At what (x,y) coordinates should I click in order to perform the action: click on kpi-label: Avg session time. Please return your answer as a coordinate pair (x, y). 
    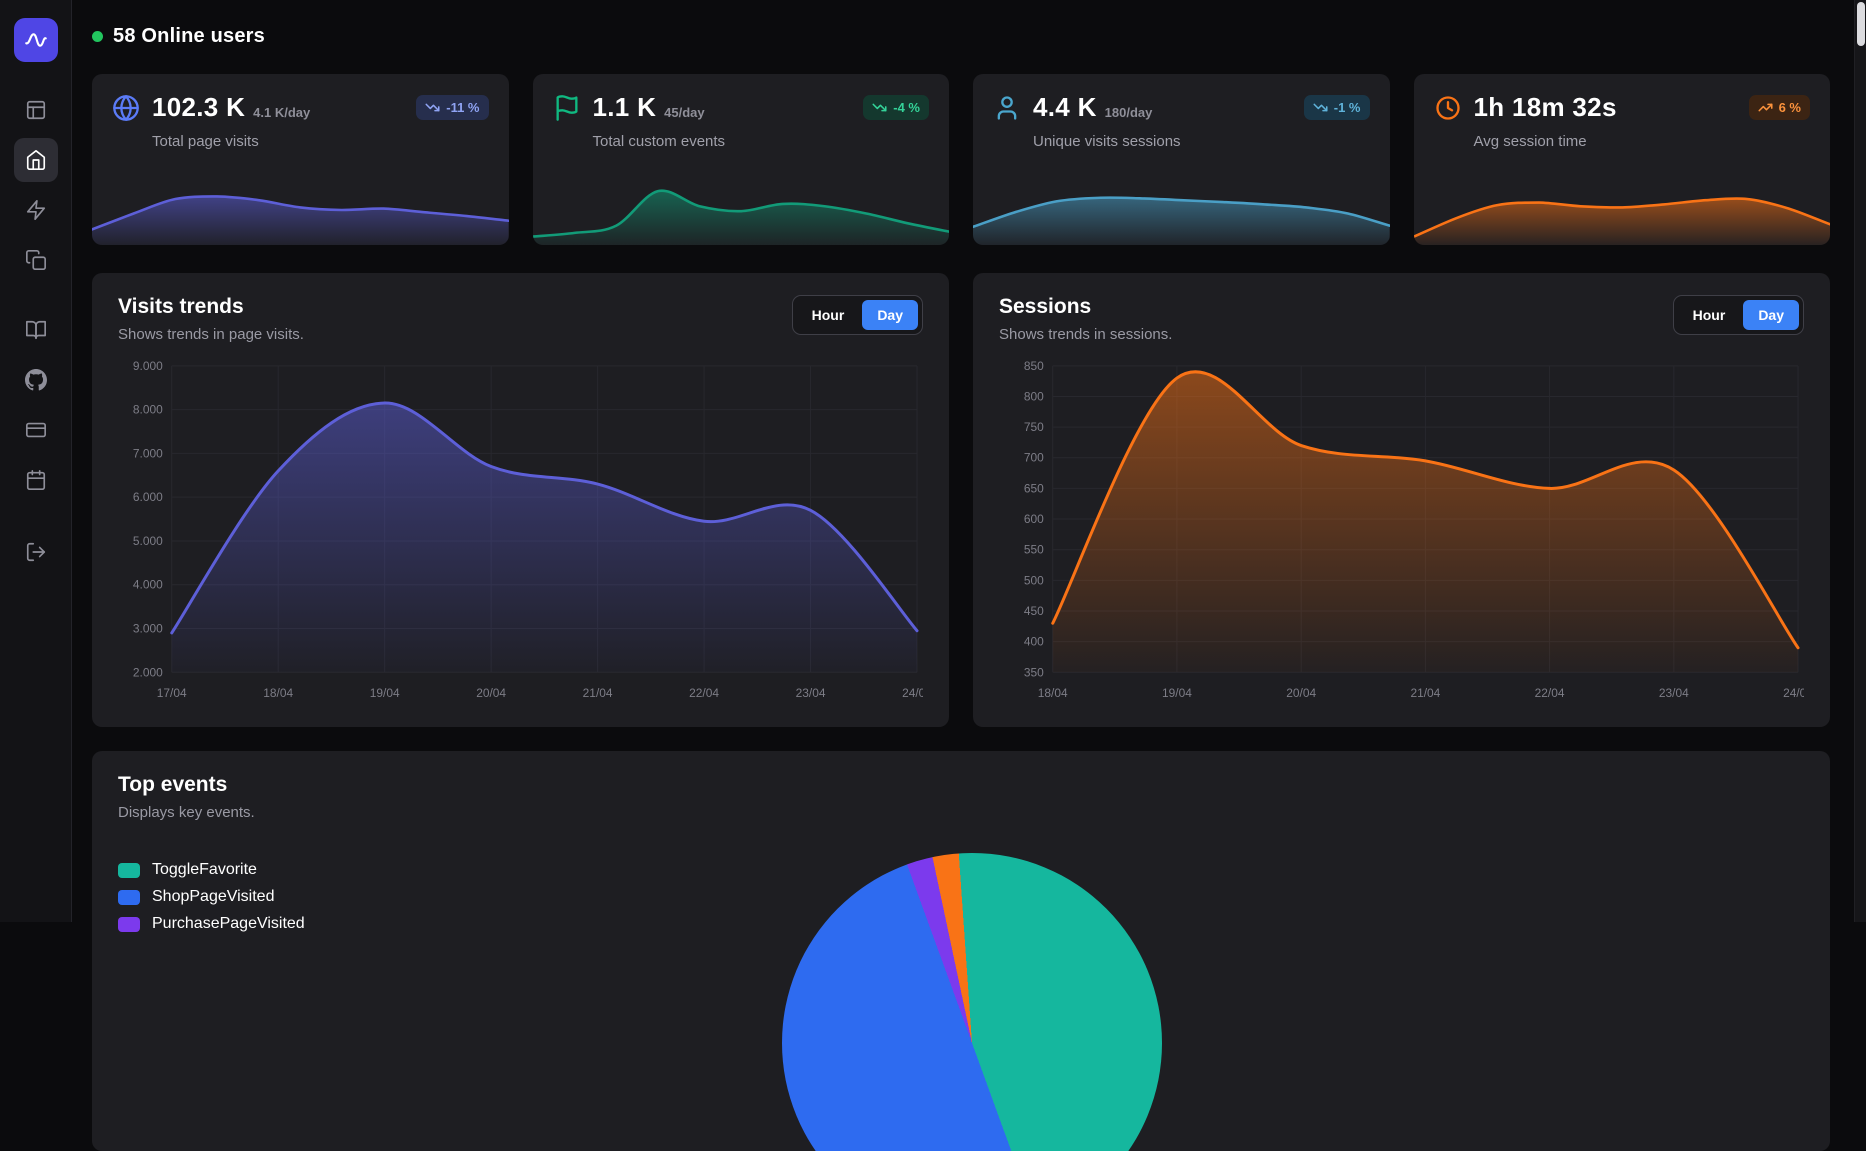
    Looking at the image, I should click on (1642, 141).